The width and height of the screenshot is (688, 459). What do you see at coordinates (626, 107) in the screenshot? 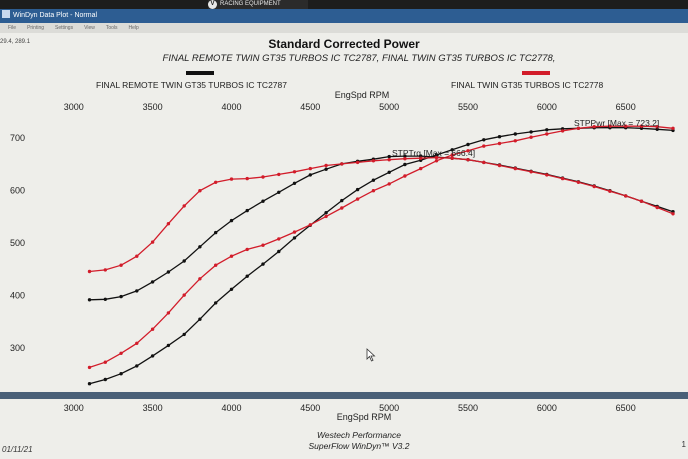
I see `top-x-tick-label: 6500` at bounding box center [626, 107].